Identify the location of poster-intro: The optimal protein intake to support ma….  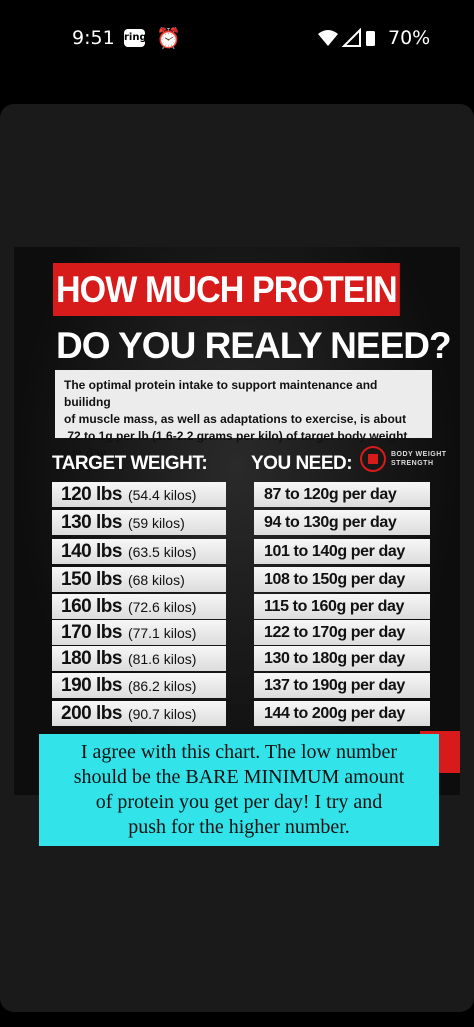
(243, 415).